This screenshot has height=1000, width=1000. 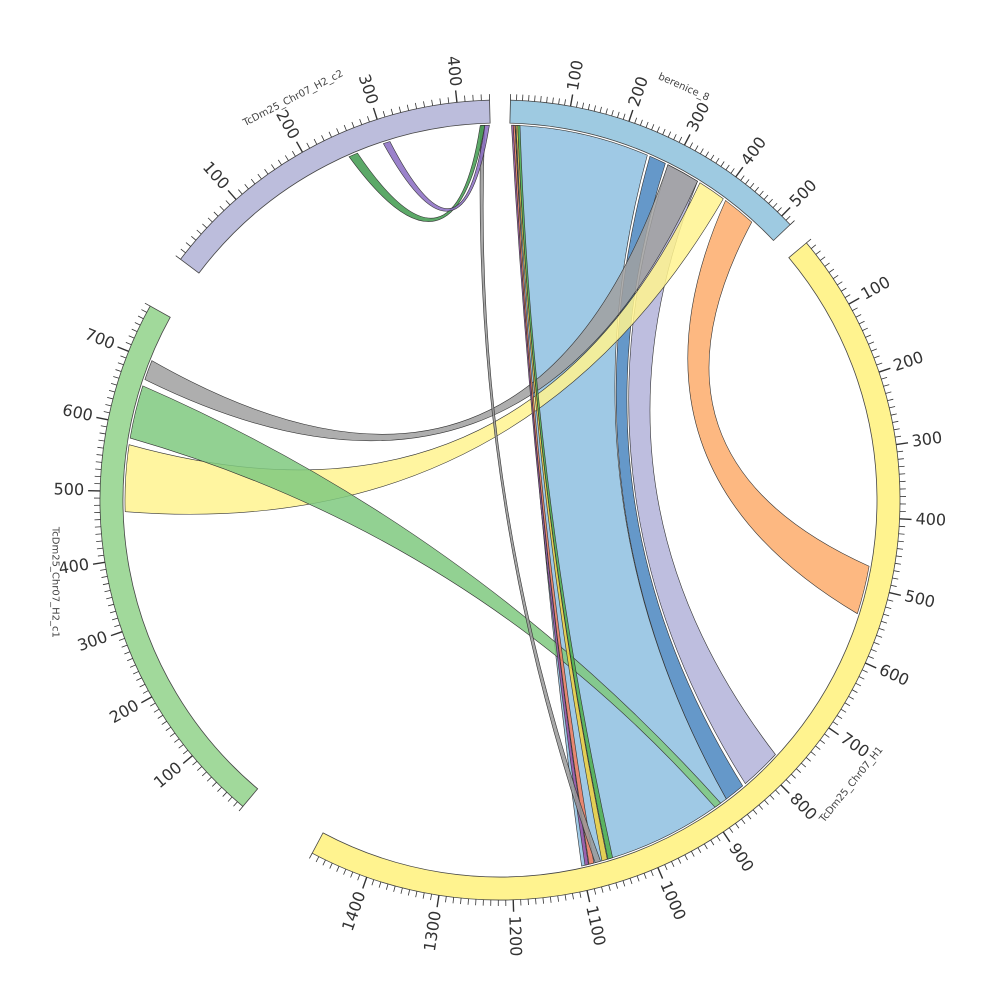 I want to click on tick-label: 800, so click(x=803, y=806).